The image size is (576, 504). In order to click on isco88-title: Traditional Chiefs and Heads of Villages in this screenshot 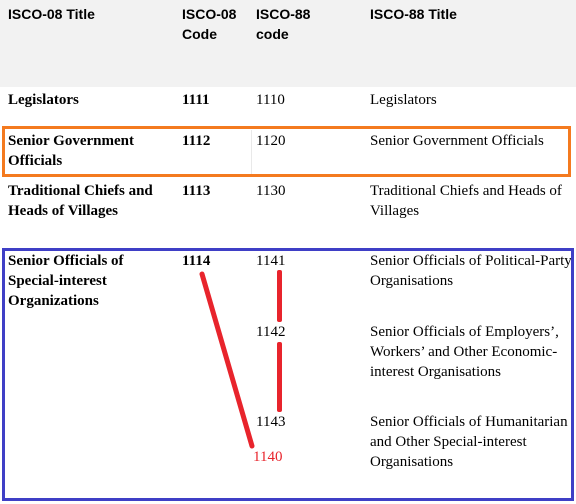, I will do `click(466, 201)`.